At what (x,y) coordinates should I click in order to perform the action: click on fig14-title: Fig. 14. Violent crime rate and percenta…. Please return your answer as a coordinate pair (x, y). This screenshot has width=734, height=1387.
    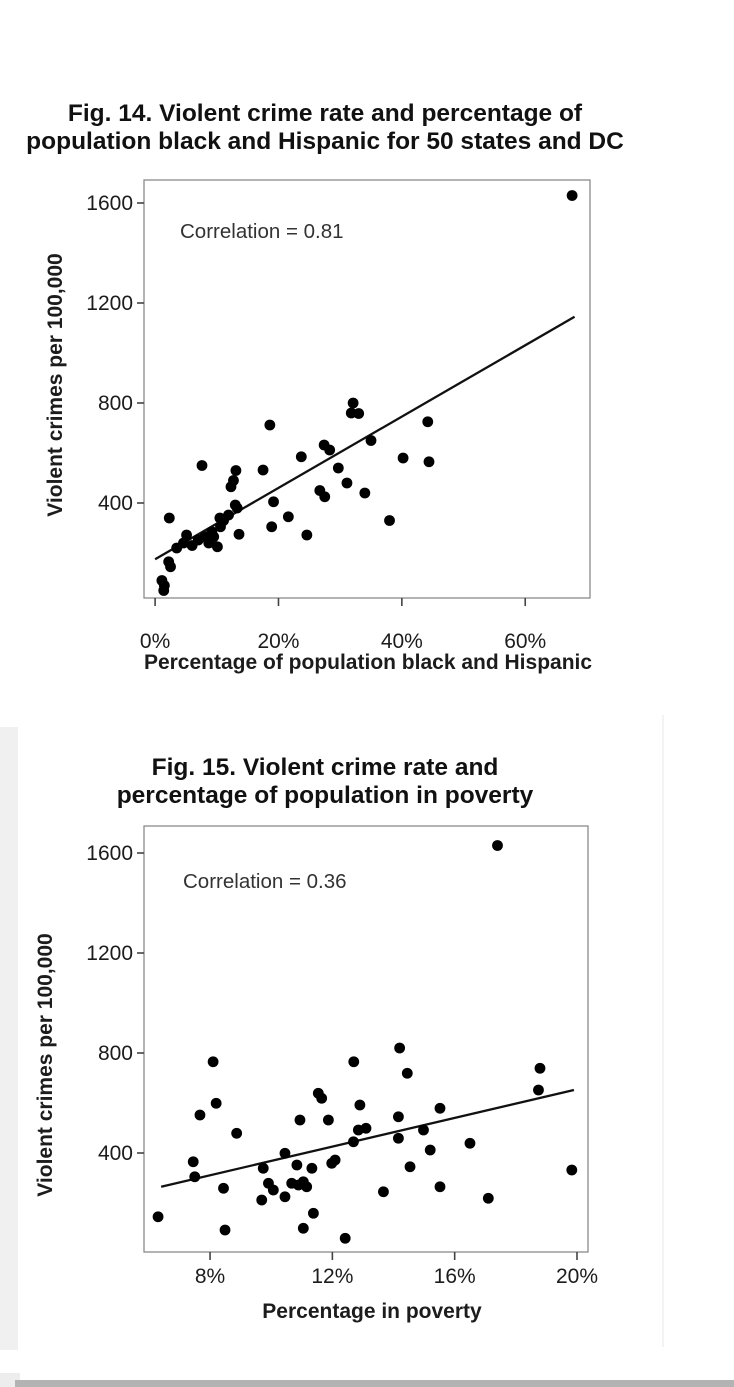
    Looking at the image, I should click on (325, 128).